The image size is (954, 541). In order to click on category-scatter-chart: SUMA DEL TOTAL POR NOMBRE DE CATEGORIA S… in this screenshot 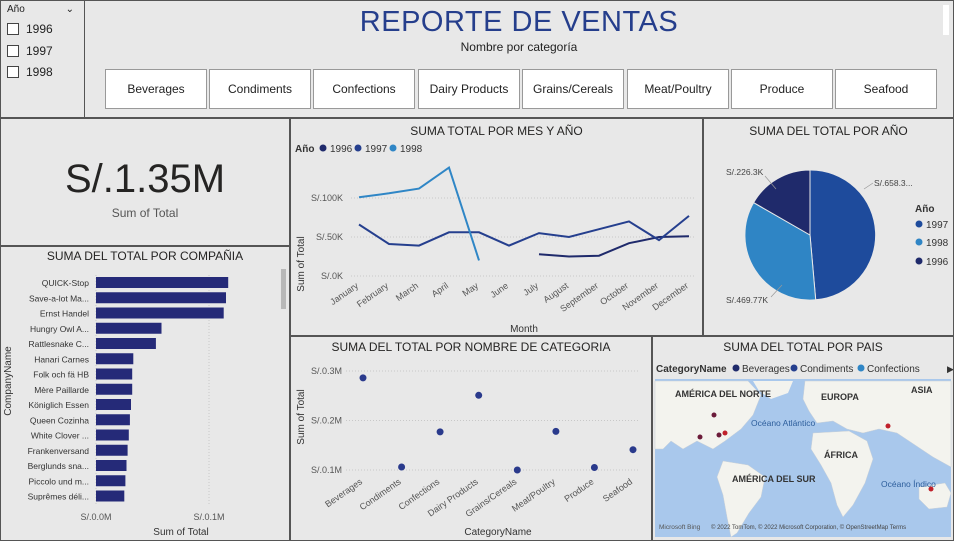, I will do `click(471, 438)`.